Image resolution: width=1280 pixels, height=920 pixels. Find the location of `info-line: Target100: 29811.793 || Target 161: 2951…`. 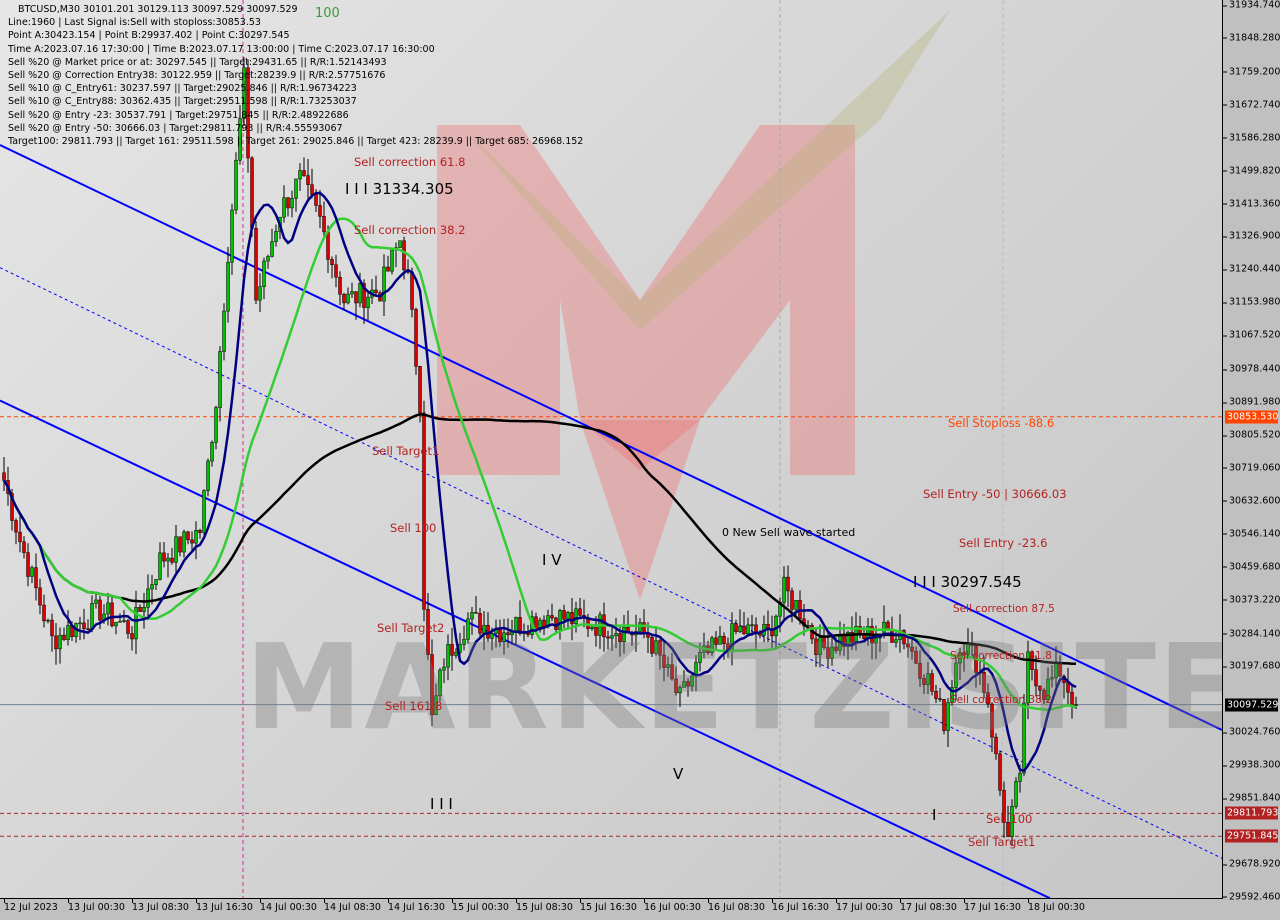

info-line: Target100: 29811.793 || Target 161: 2951… is located at coordinates (296, 142).